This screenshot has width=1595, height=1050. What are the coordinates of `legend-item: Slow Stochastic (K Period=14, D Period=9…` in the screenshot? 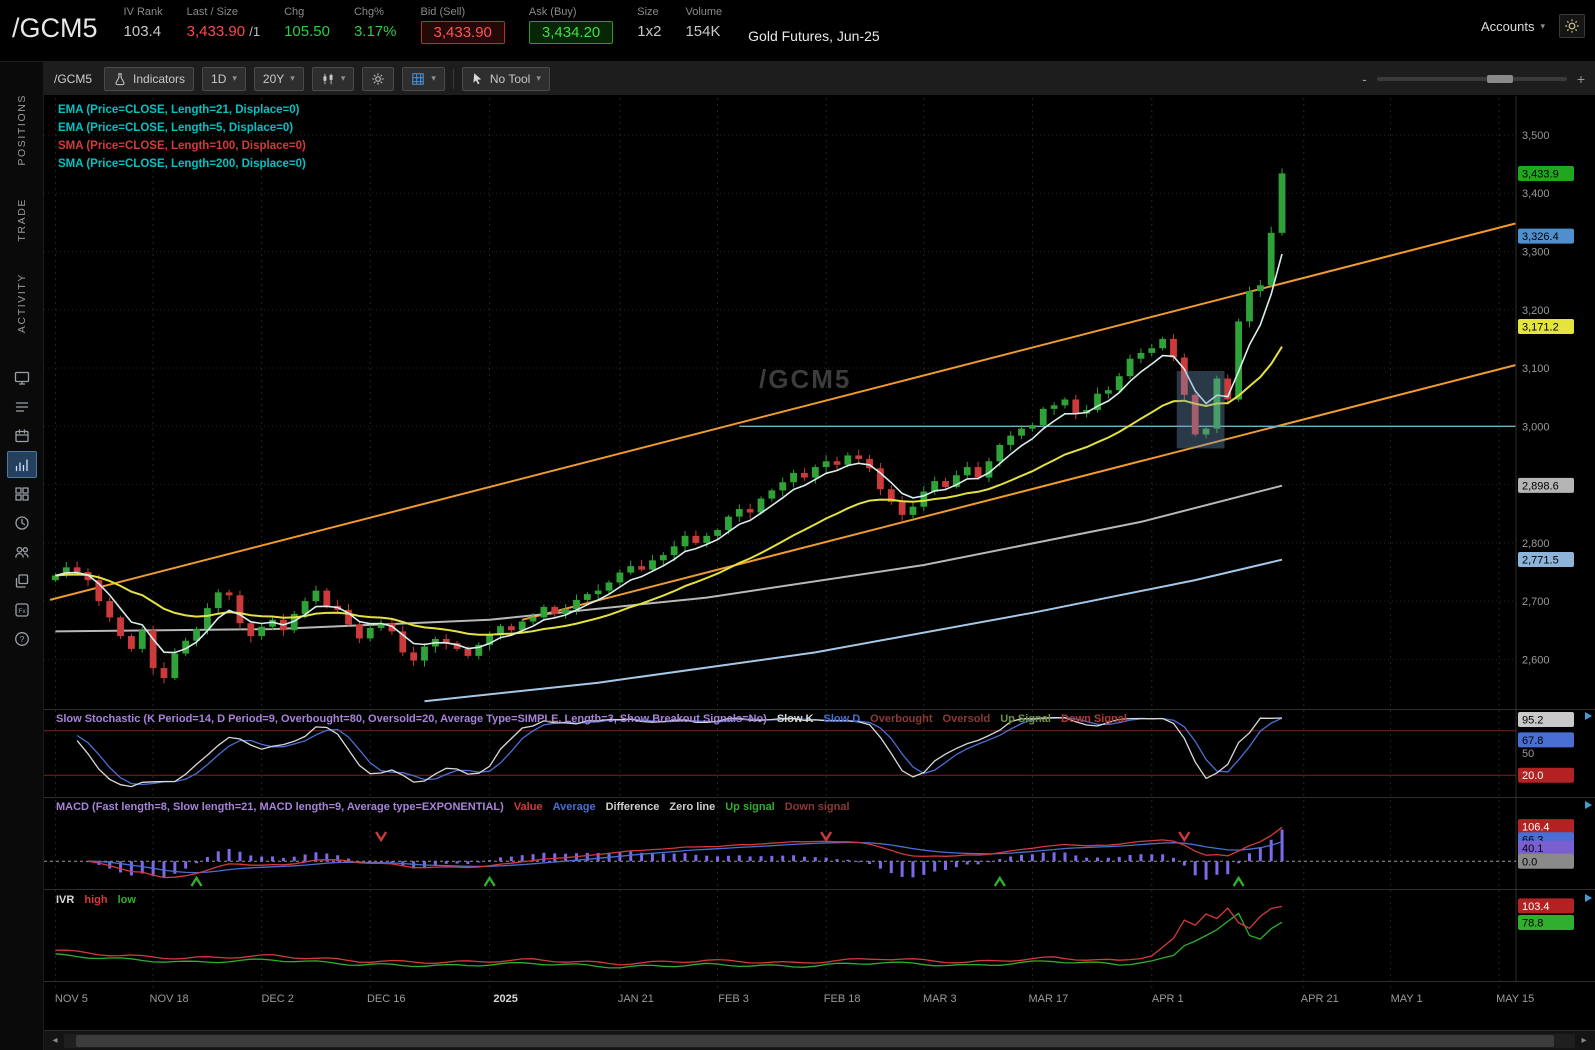 It's located at (411, 719).